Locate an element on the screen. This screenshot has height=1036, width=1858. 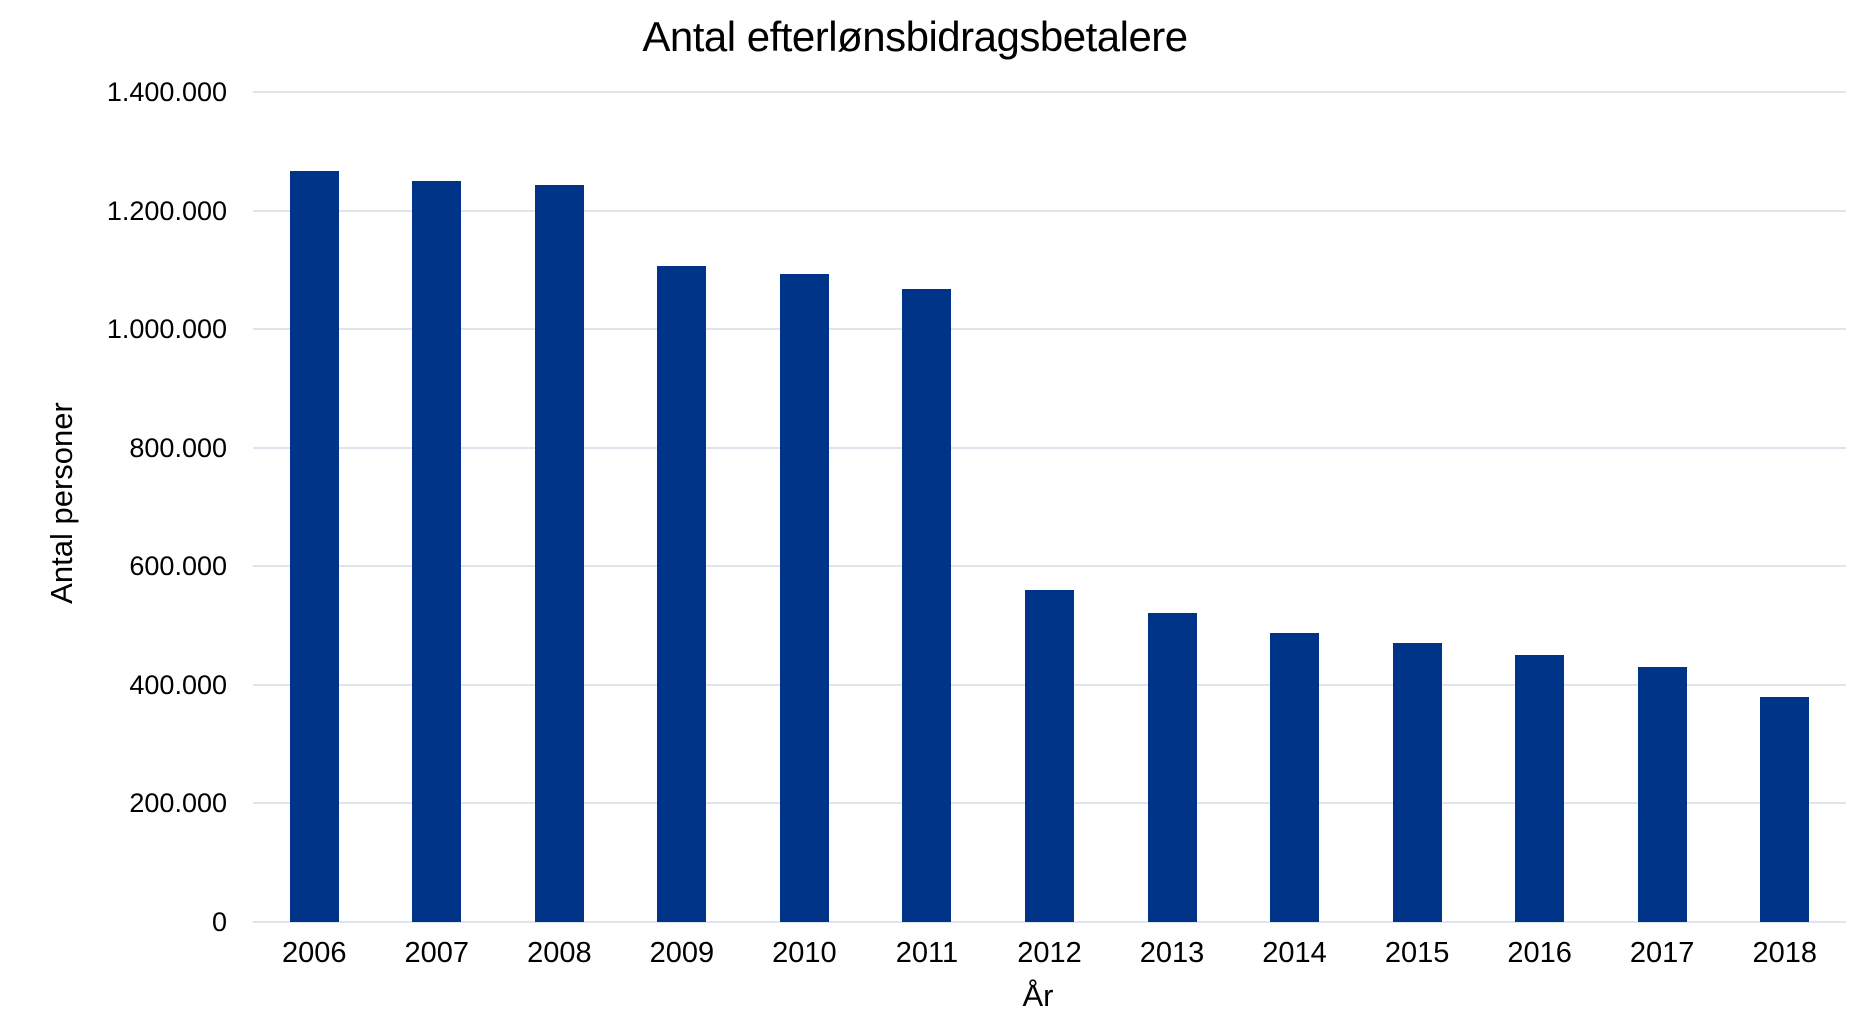
x-tick-label-2013: 2013 is located at coordinates (1172, 953).